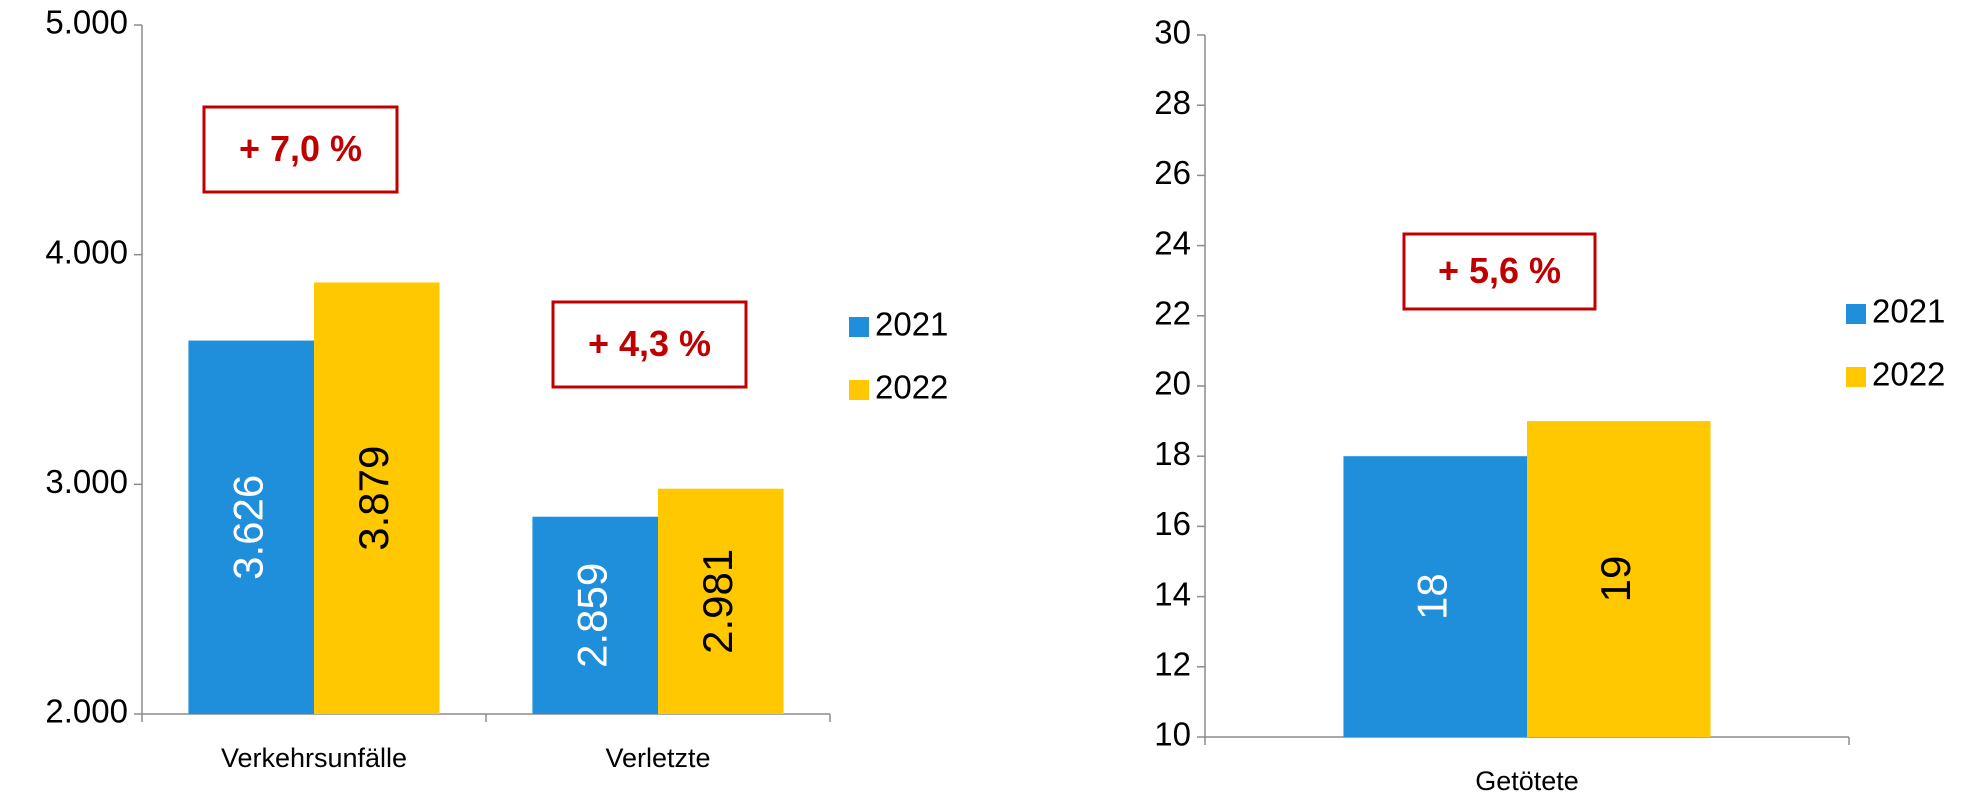 The width and height of the screenshot is (1962, 797). I want to click on y-tick-label: 3.000, so click(86, 481).